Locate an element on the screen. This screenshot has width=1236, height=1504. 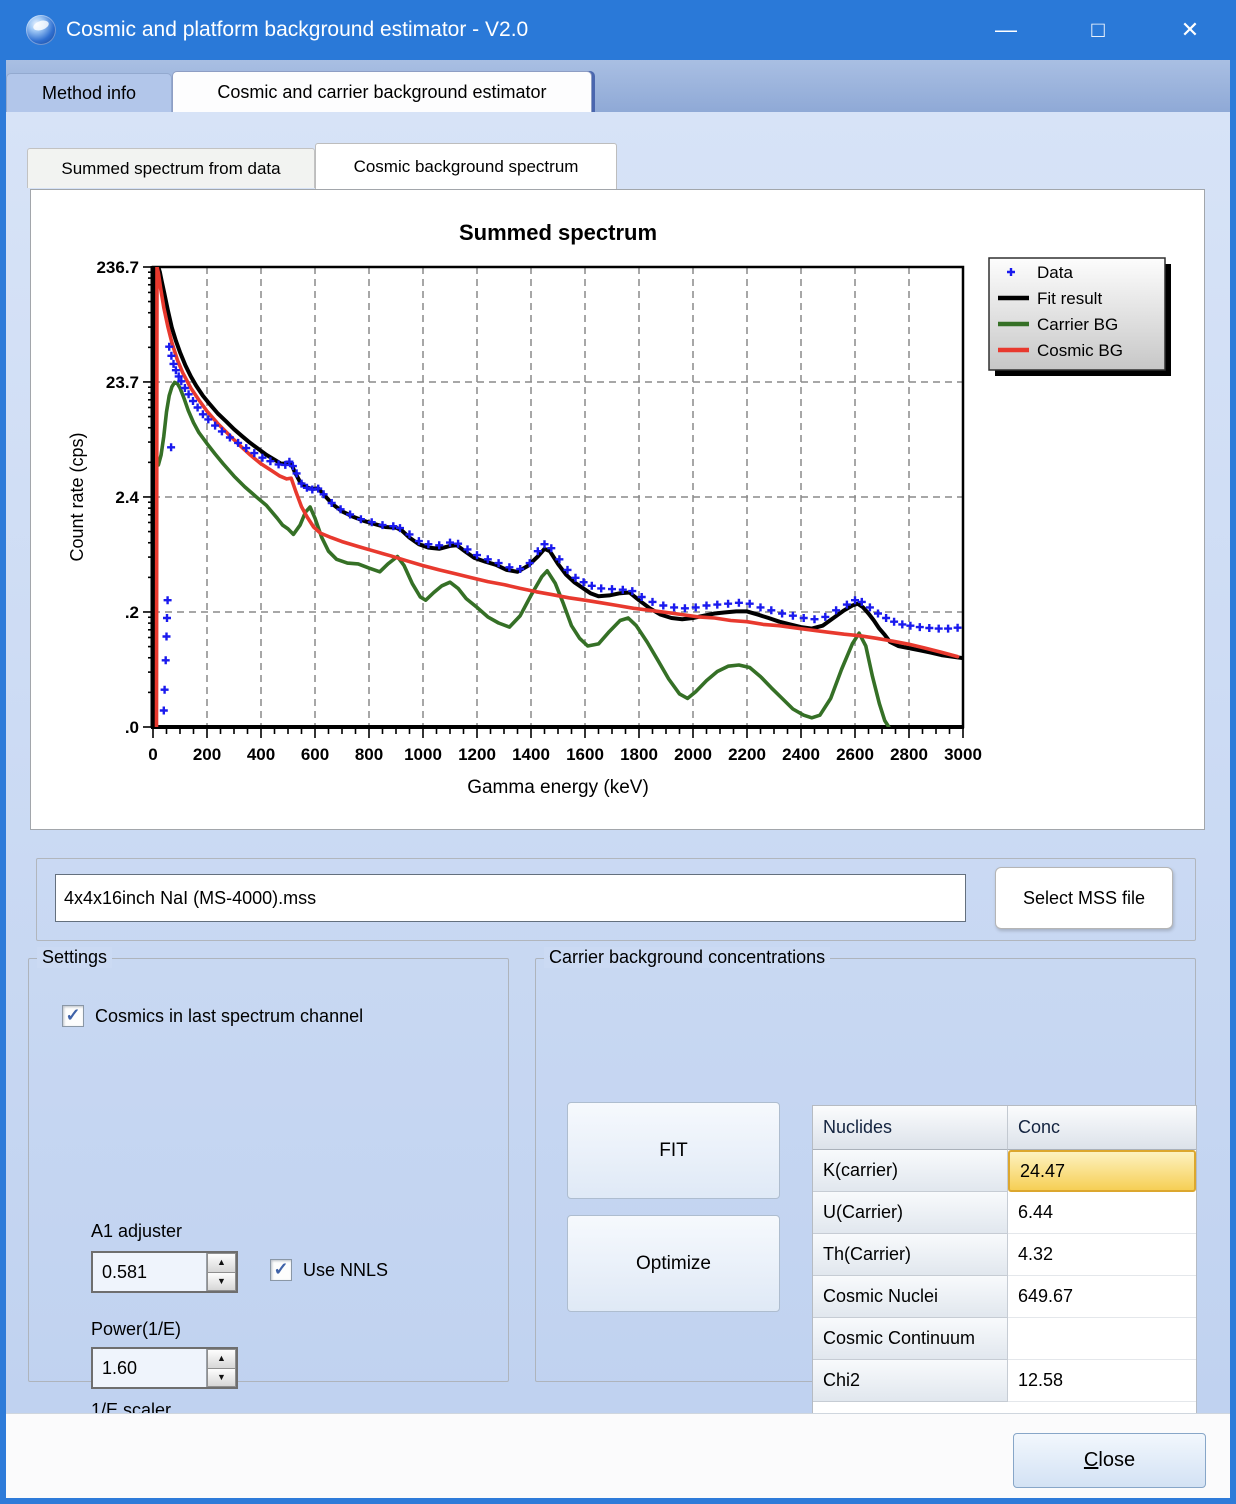
svg-text: 2400 is located at coordinates (801, 754).